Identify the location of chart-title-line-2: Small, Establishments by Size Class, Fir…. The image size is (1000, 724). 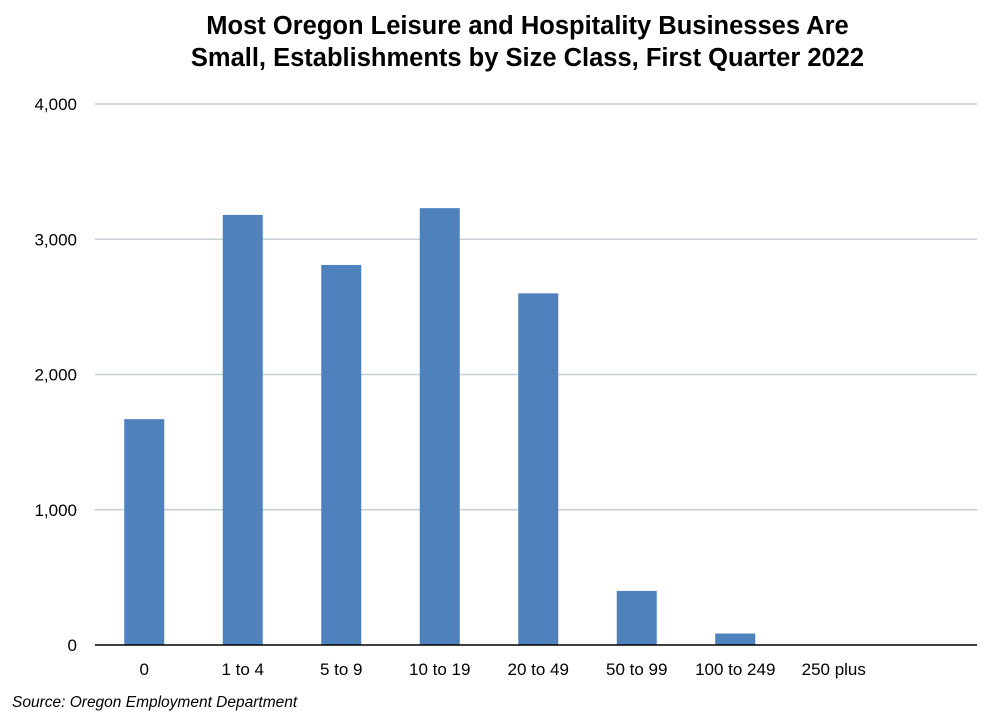
(527, 58).